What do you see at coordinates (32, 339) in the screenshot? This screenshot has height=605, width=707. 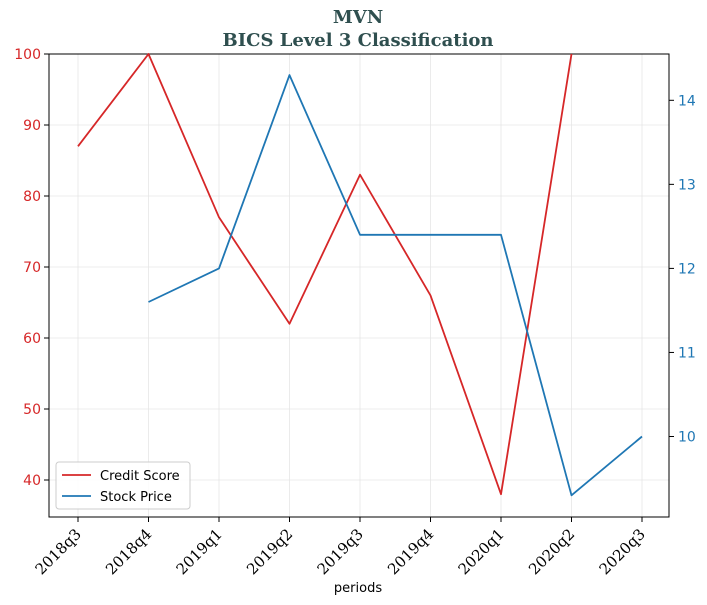 I see `y-left-tick-label: 60` at bounding box center [32, 339].